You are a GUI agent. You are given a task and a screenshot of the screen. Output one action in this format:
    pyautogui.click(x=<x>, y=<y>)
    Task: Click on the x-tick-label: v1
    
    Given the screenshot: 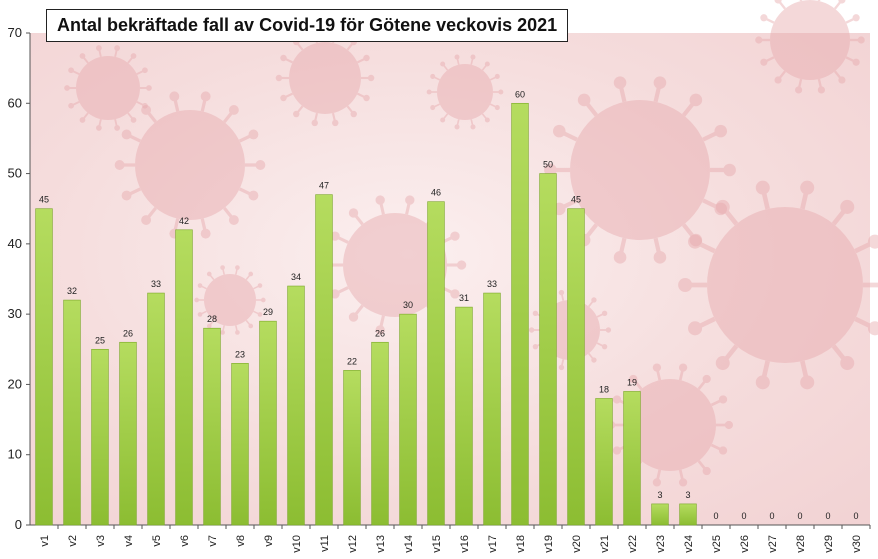 What is the action you would take?
    pyautogui.click(x=45, y=541)
    